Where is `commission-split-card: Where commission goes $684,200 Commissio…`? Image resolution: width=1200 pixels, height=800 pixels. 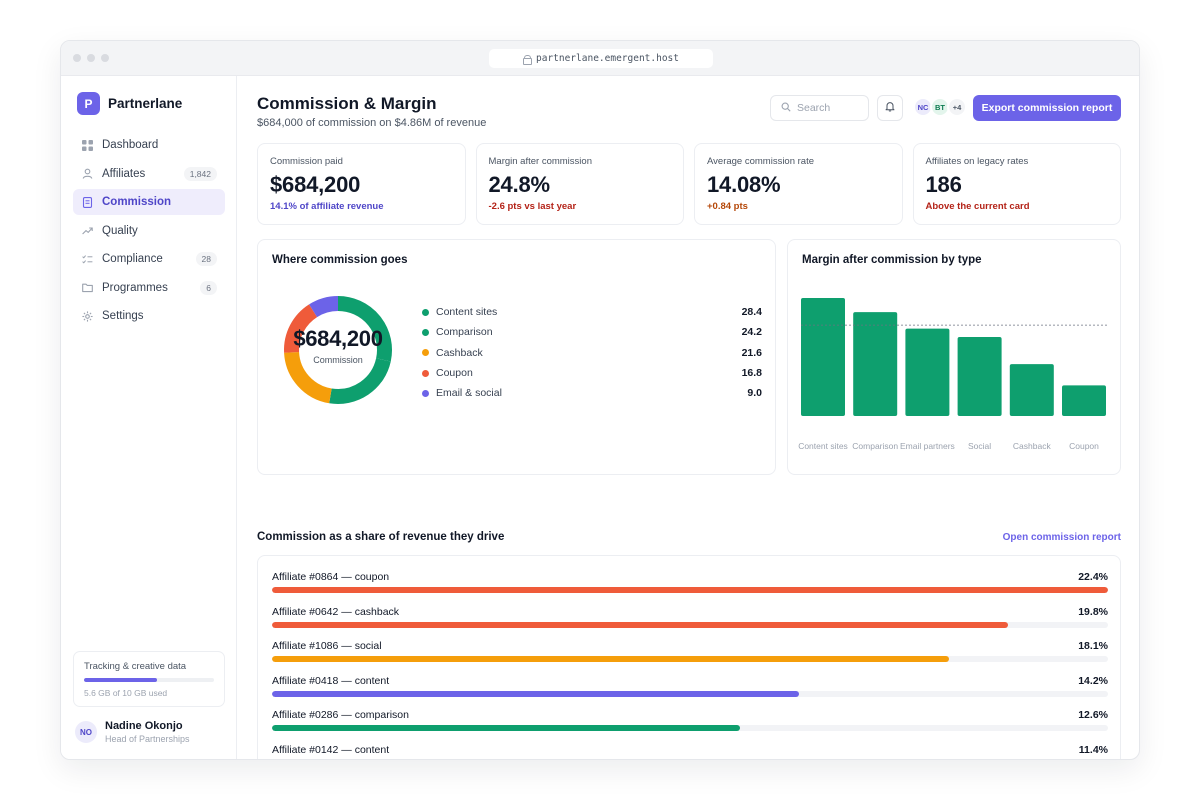
commission-split-card: Where commission goes $684,200 Commissio… is located at coordinates (516, 357).